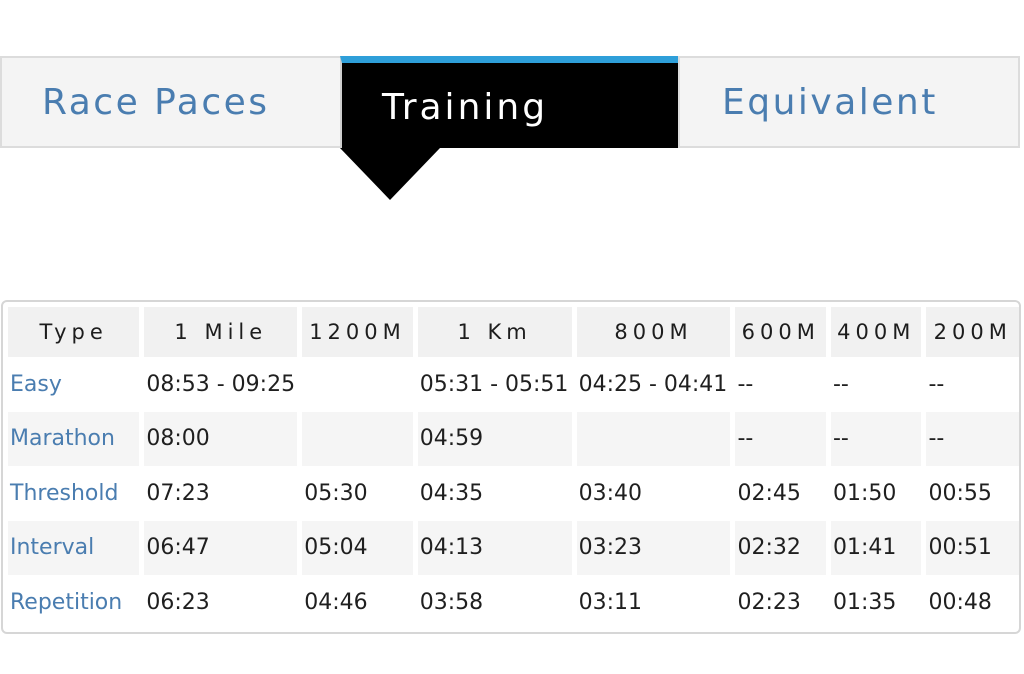 The height and width of the screenshot is (674, 1024). Describe the element at coordinates (497, 384) in the screenshot. I see `table-cell: 05:31 - 05:51` at that location.